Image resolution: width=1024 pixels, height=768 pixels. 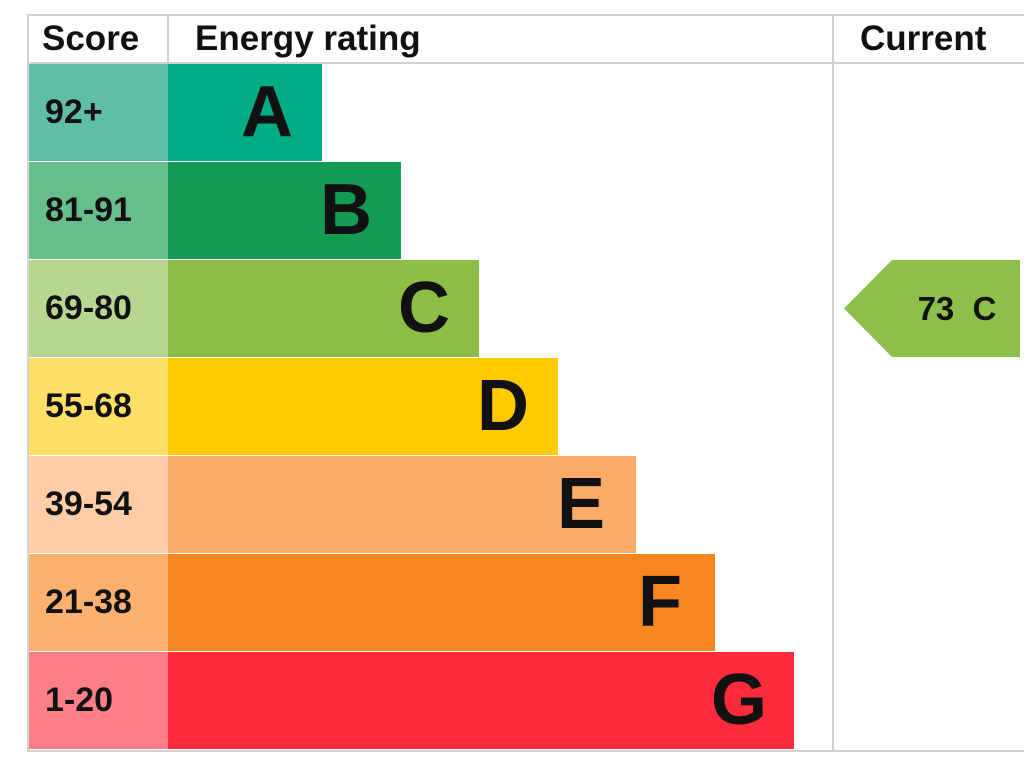 What do you see at coordinates (363, 406) in the screenshot?
I see `band-bar-d` at bounding box center [363, 406].